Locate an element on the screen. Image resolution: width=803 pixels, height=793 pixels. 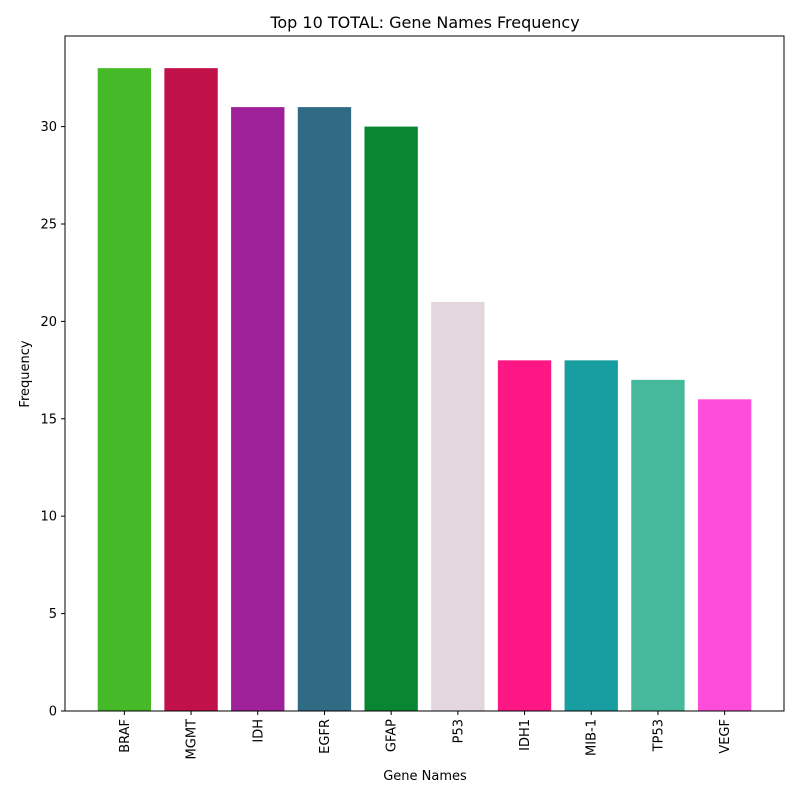
y-tick-label: 25 is located at coordinates (48, 224).